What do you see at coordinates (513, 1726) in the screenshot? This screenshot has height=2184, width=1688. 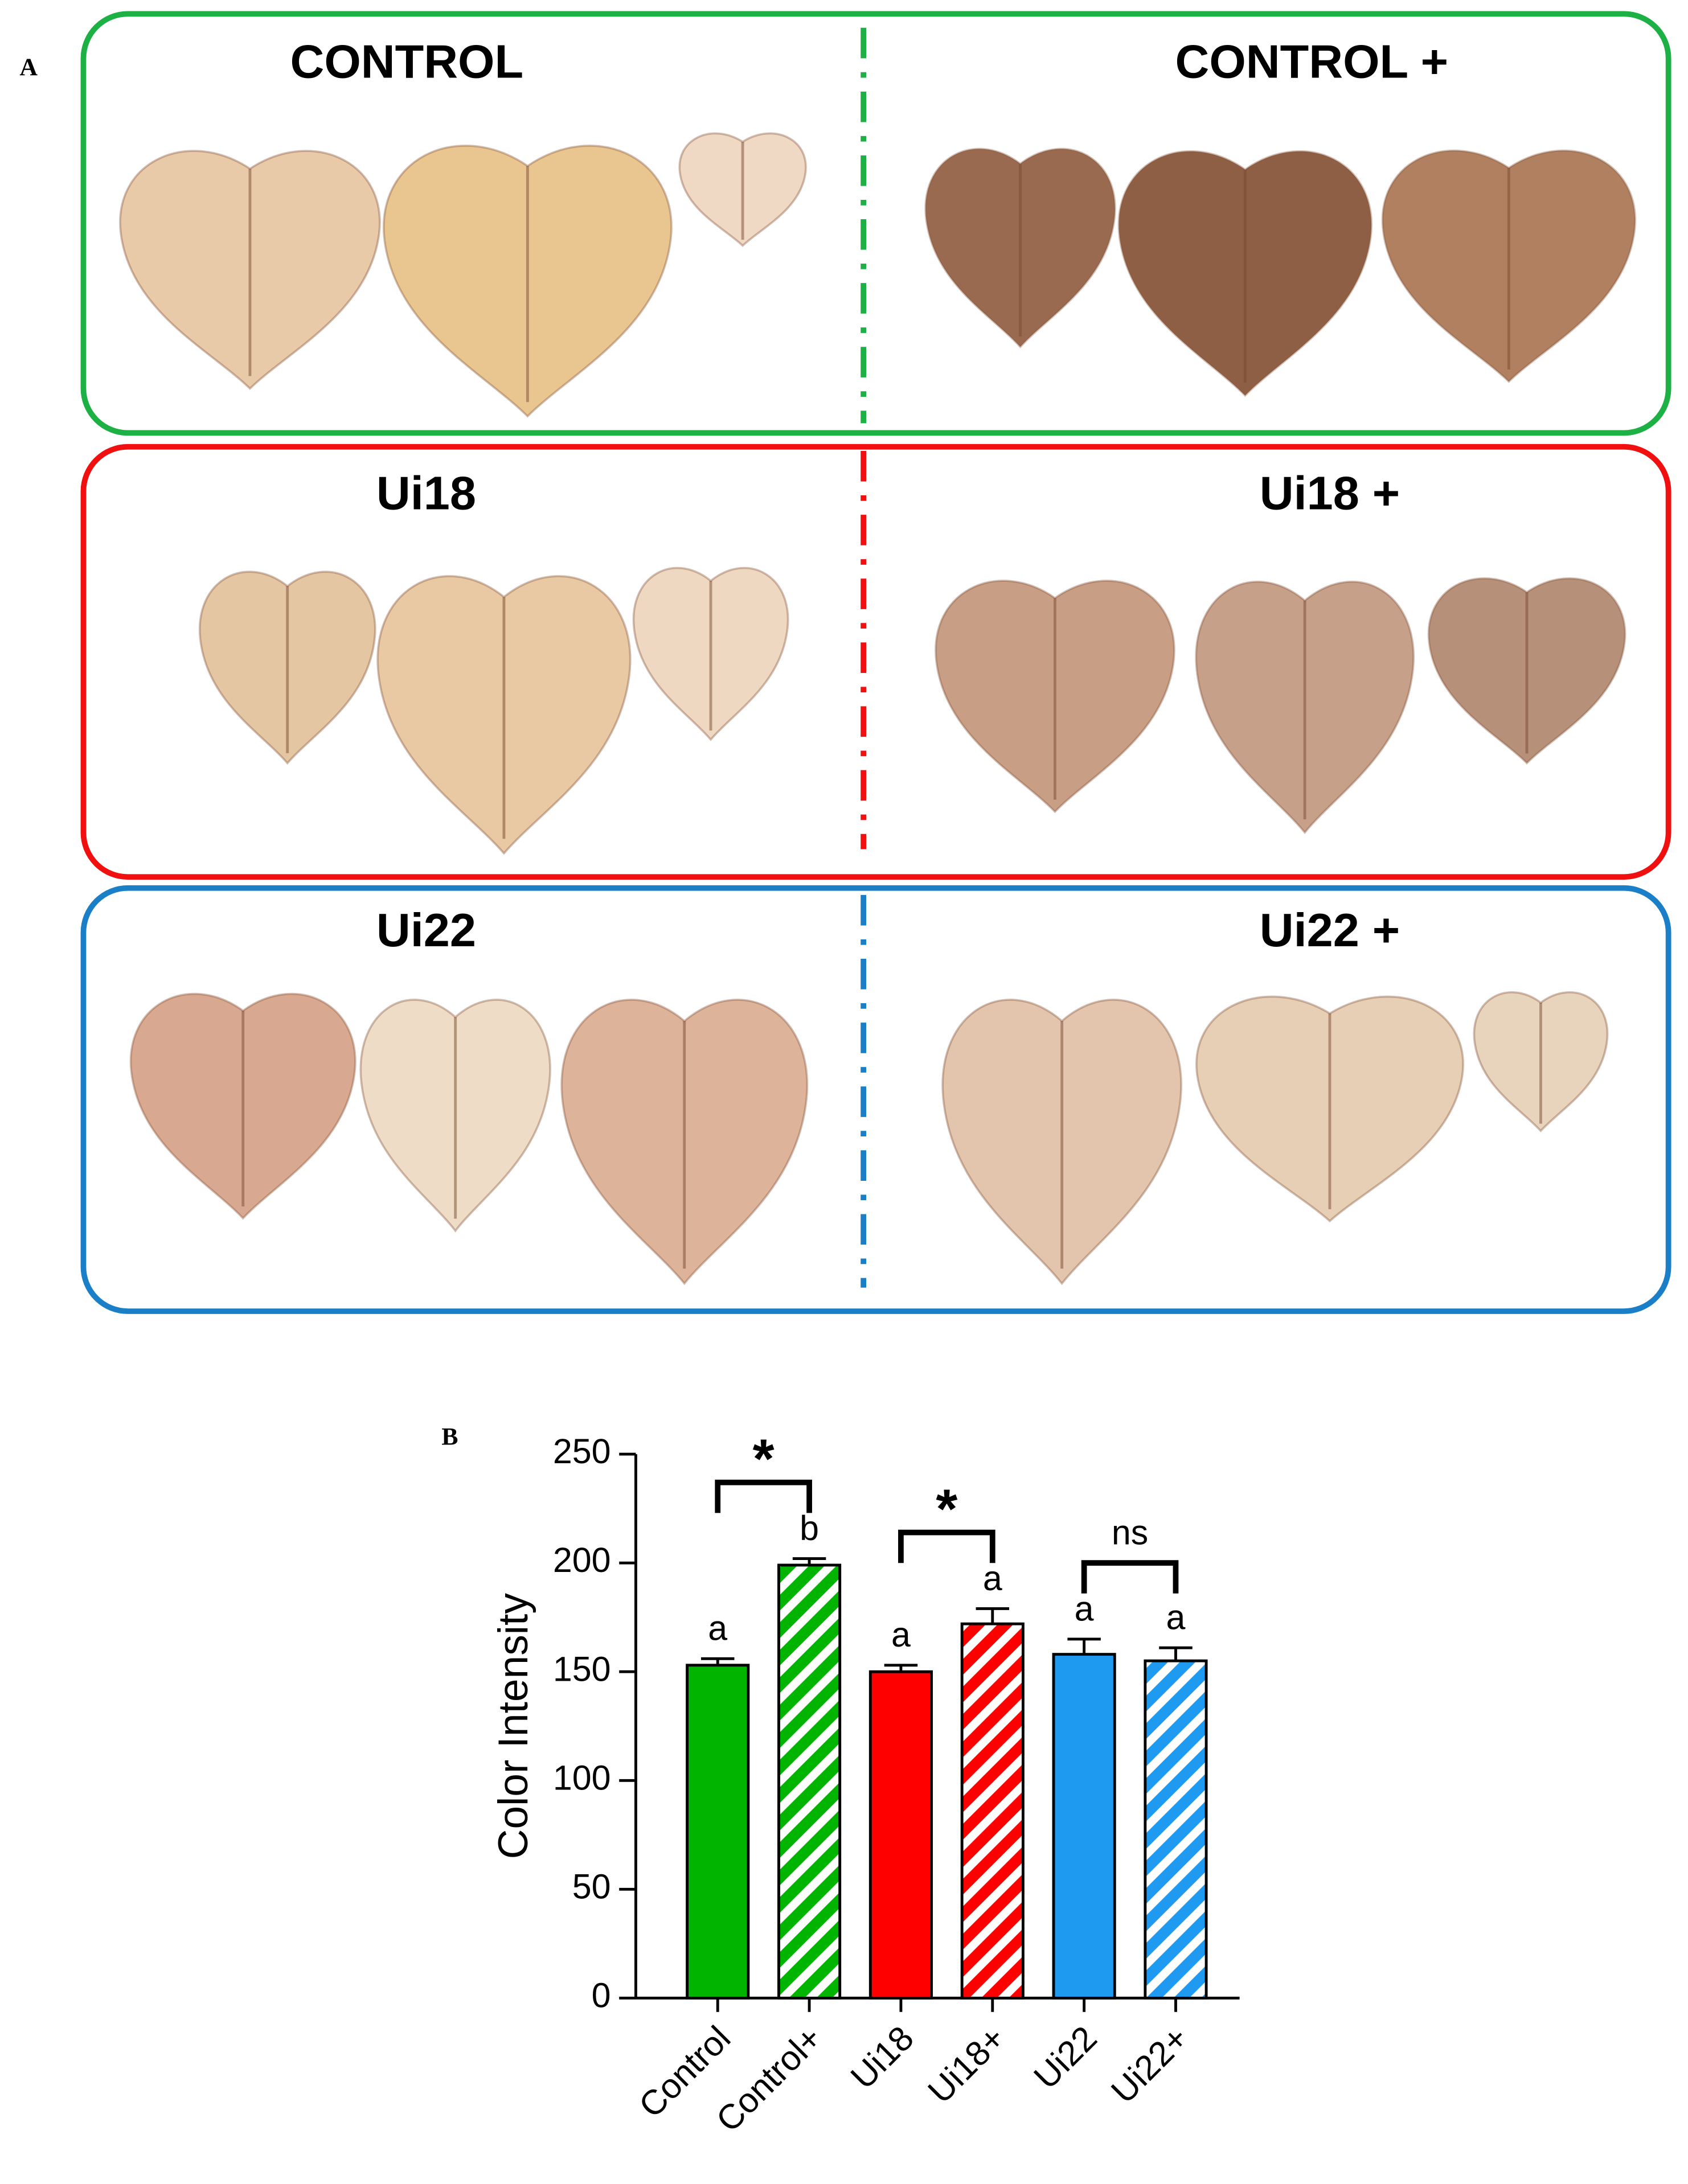 I see `y-axis-label: Color Intensity` at bounding box center [513, 1726].